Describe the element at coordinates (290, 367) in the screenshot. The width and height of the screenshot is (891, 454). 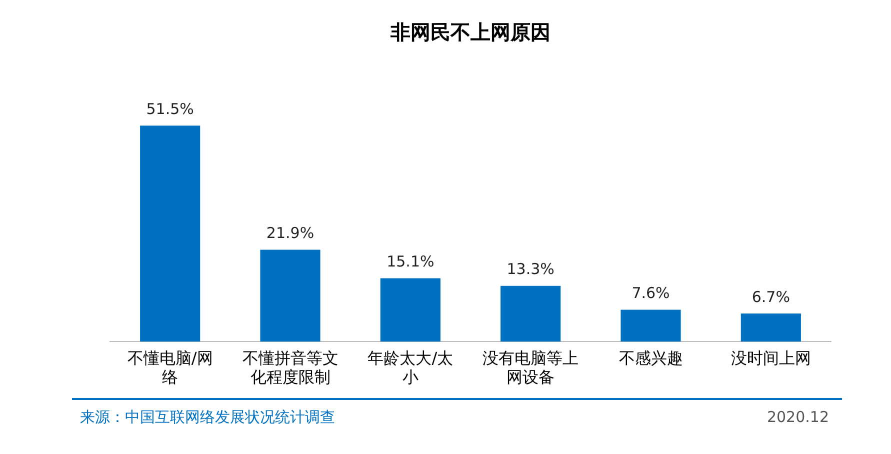
I see `x-tick-label: 不懂拼音等文化程度限制` at that location.